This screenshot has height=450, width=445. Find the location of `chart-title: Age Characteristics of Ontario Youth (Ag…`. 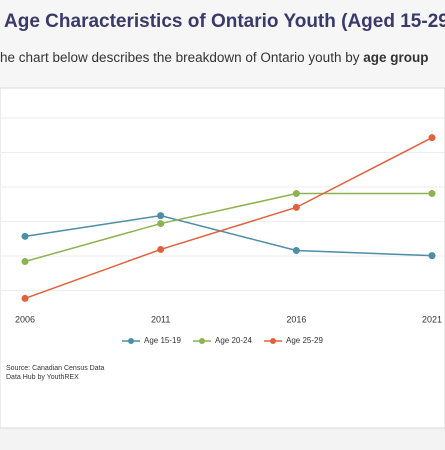

chart-title: Age Characteristics of Ontario Youth (Ag… is located at coordinates (224, 21).